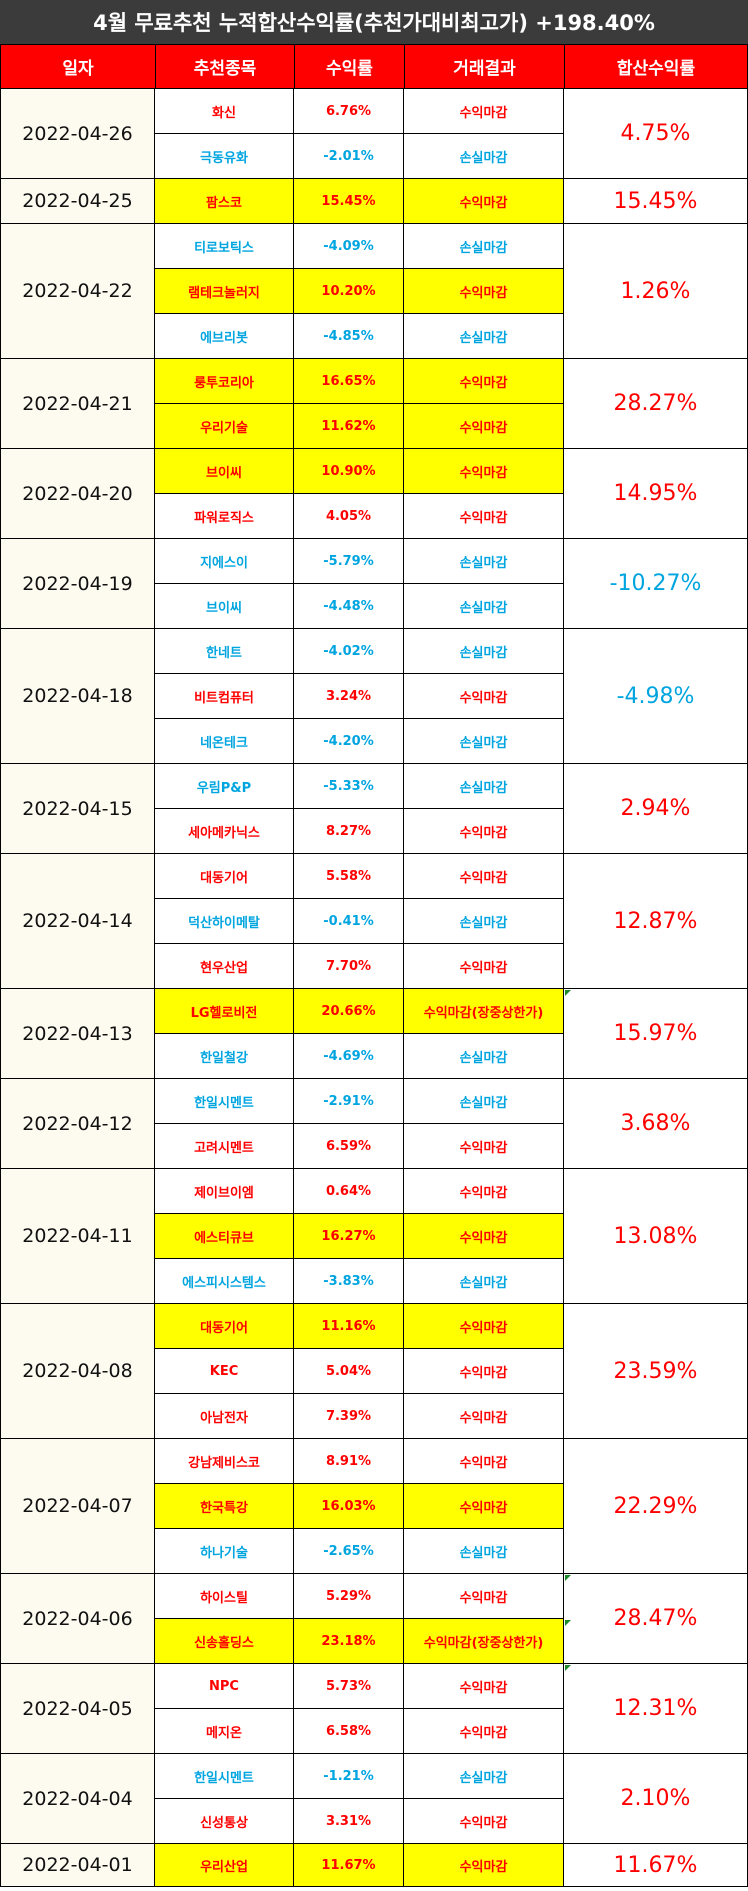 This screenshot has width=748, height=1891. Describe the element at coordinates (349, 1596) in the screenshot. I see `return-cell: 5.29%` at that location.